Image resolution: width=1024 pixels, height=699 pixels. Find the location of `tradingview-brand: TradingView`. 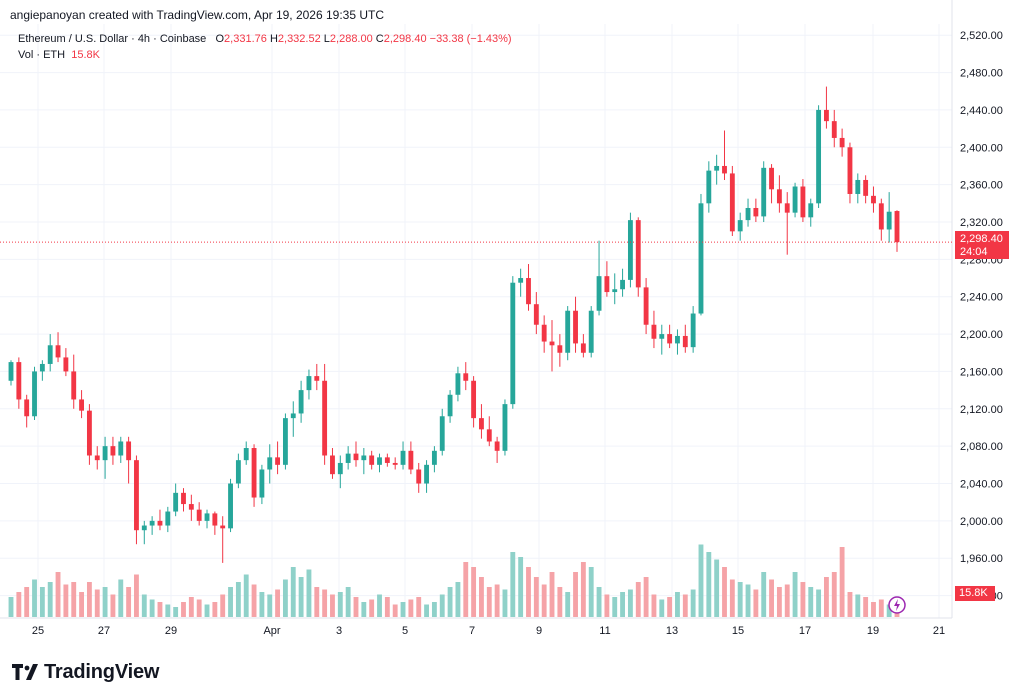

tradingview-brand: TradingView is located at coordinates (85, 672).